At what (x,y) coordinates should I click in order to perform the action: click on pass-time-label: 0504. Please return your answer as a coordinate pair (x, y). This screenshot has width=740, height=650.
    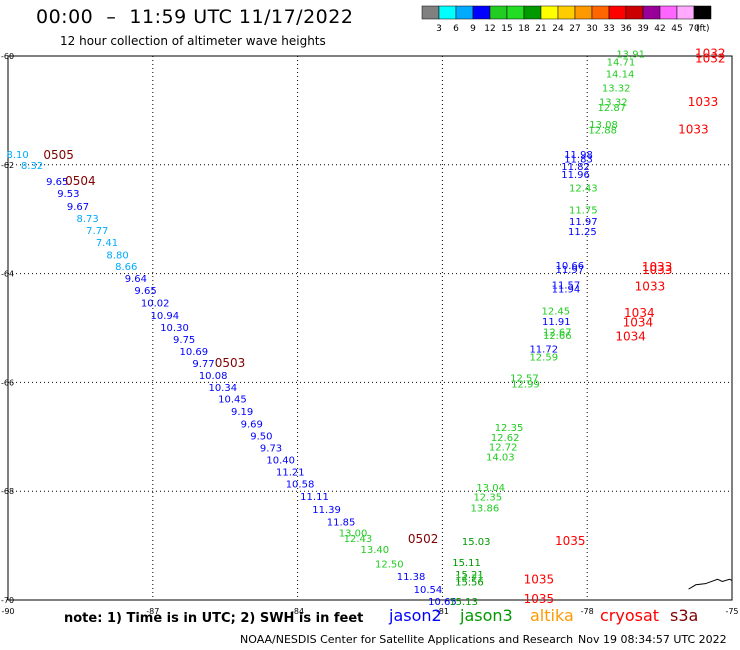
    Looking at the image, I should click on (80, 181).